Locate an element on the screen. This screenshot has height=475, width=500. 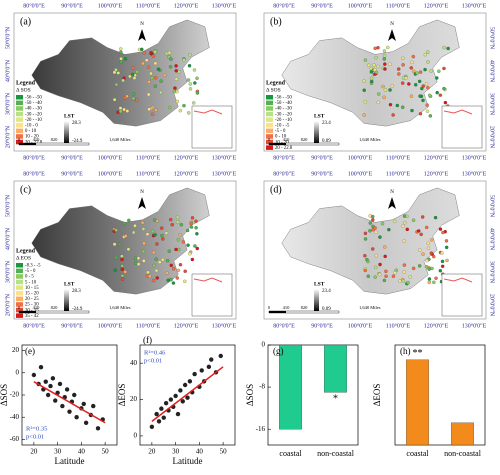
scale-label: 410 is located at coordinates (287, 307).